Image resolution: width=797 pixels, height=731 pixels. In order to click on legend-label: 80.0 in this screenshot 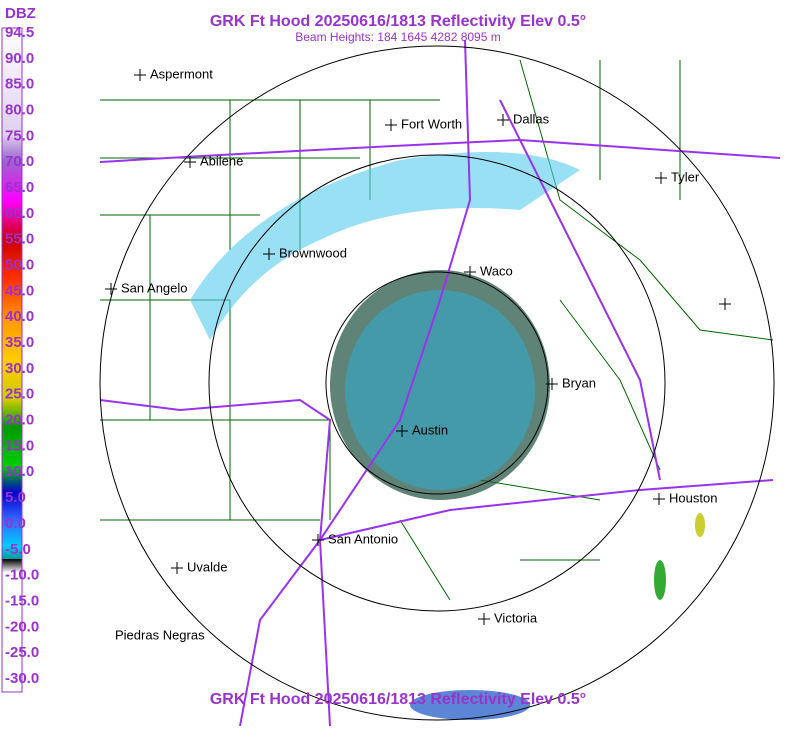, I will do `click(19, 109)`.